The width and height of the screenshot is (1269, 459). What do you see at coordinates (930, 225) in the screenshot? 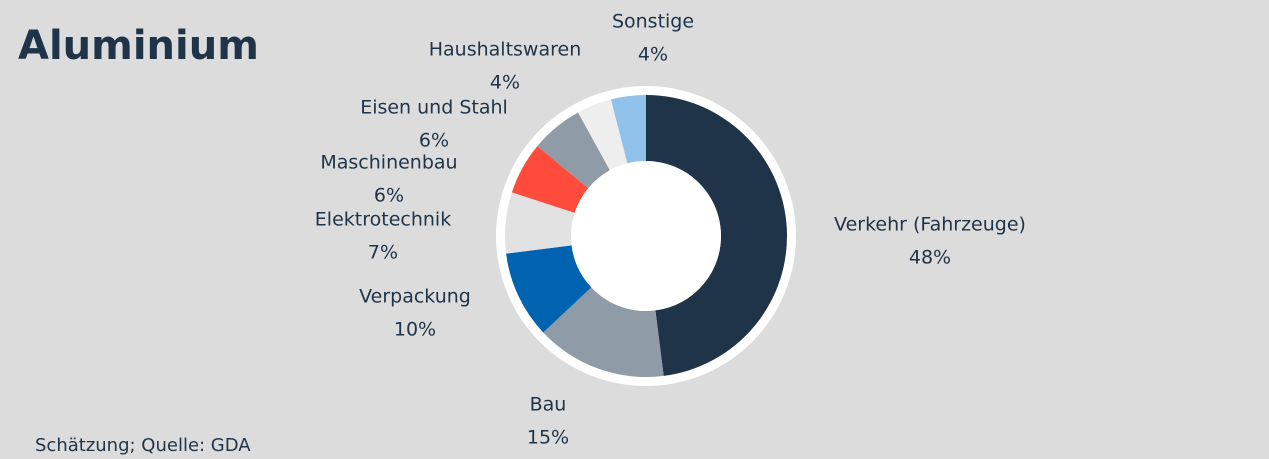
I see `slice-label: Verkehr (Fahrzeuge)` at bounding box center [930, 225].